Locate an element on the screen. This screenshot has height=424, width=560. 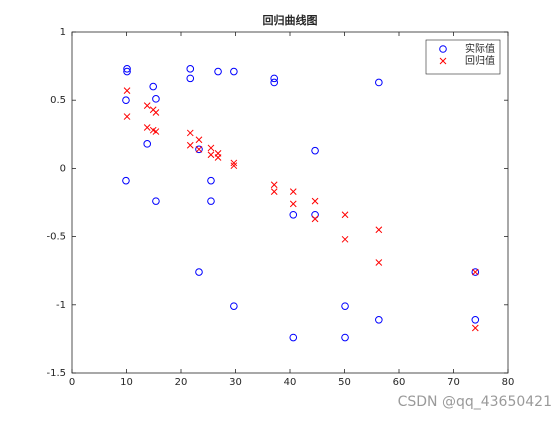
x-tick-label: 70 is located at coordinates (453, 382).